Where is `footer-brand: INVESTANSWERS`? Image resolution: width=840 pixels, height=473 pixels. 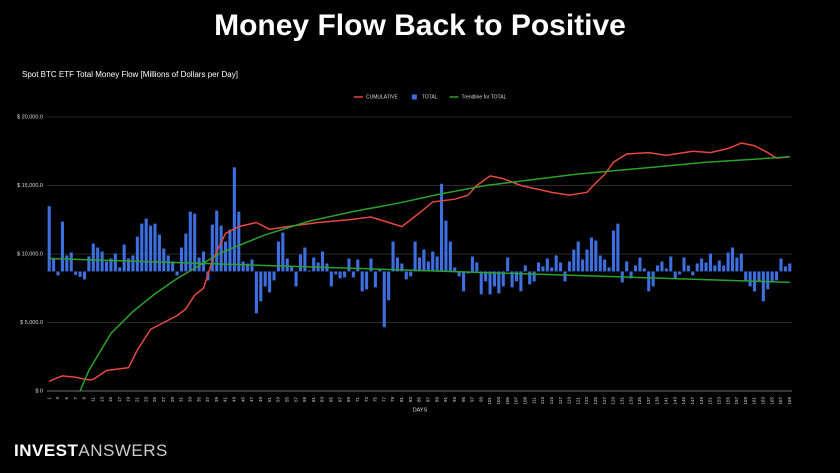
footer-brand: INVESTANSWERS is located at coordinates (91, 450).